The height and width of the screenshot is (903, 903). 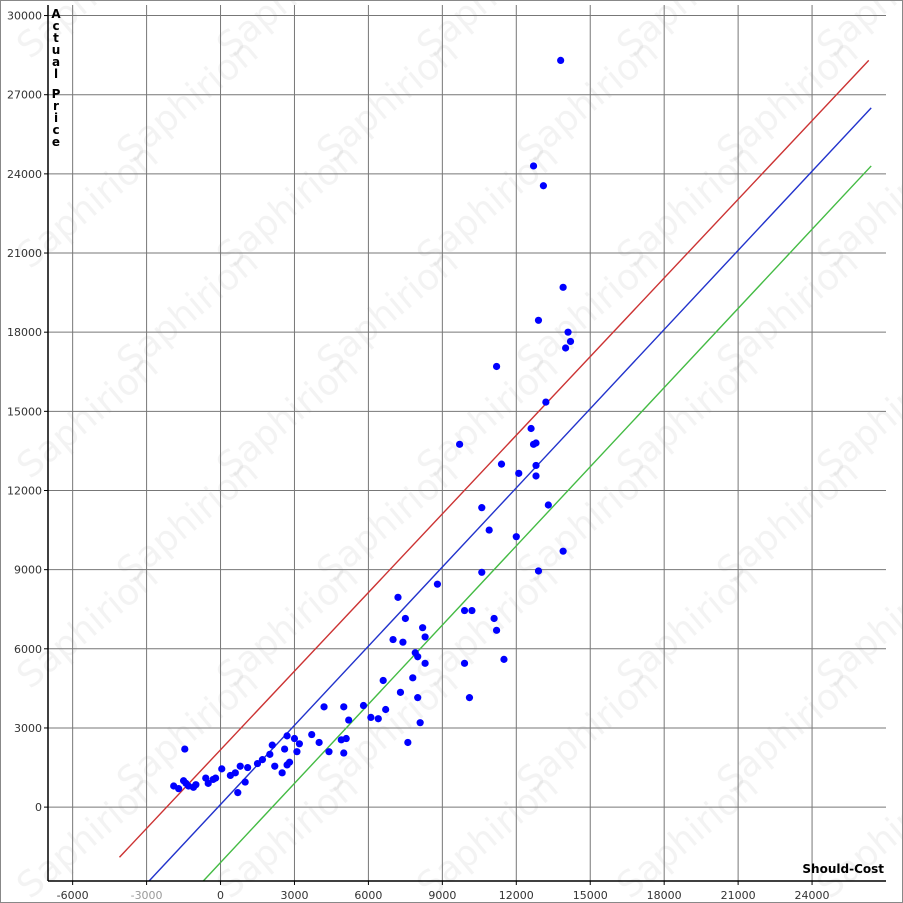 What do you see at coordinates (28, 649) in the screenshot?
I see `y-tick-label-2: 6000` at bounding box center [28, 649].